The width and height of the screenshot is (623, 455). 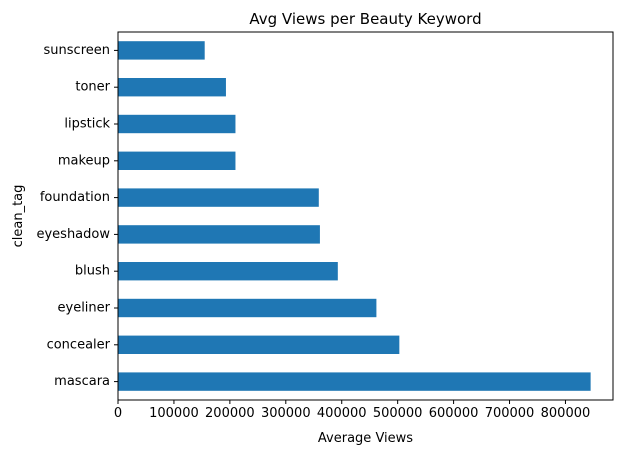 I want to click on x-tick-label: 500000, so click(x=398, y=413).